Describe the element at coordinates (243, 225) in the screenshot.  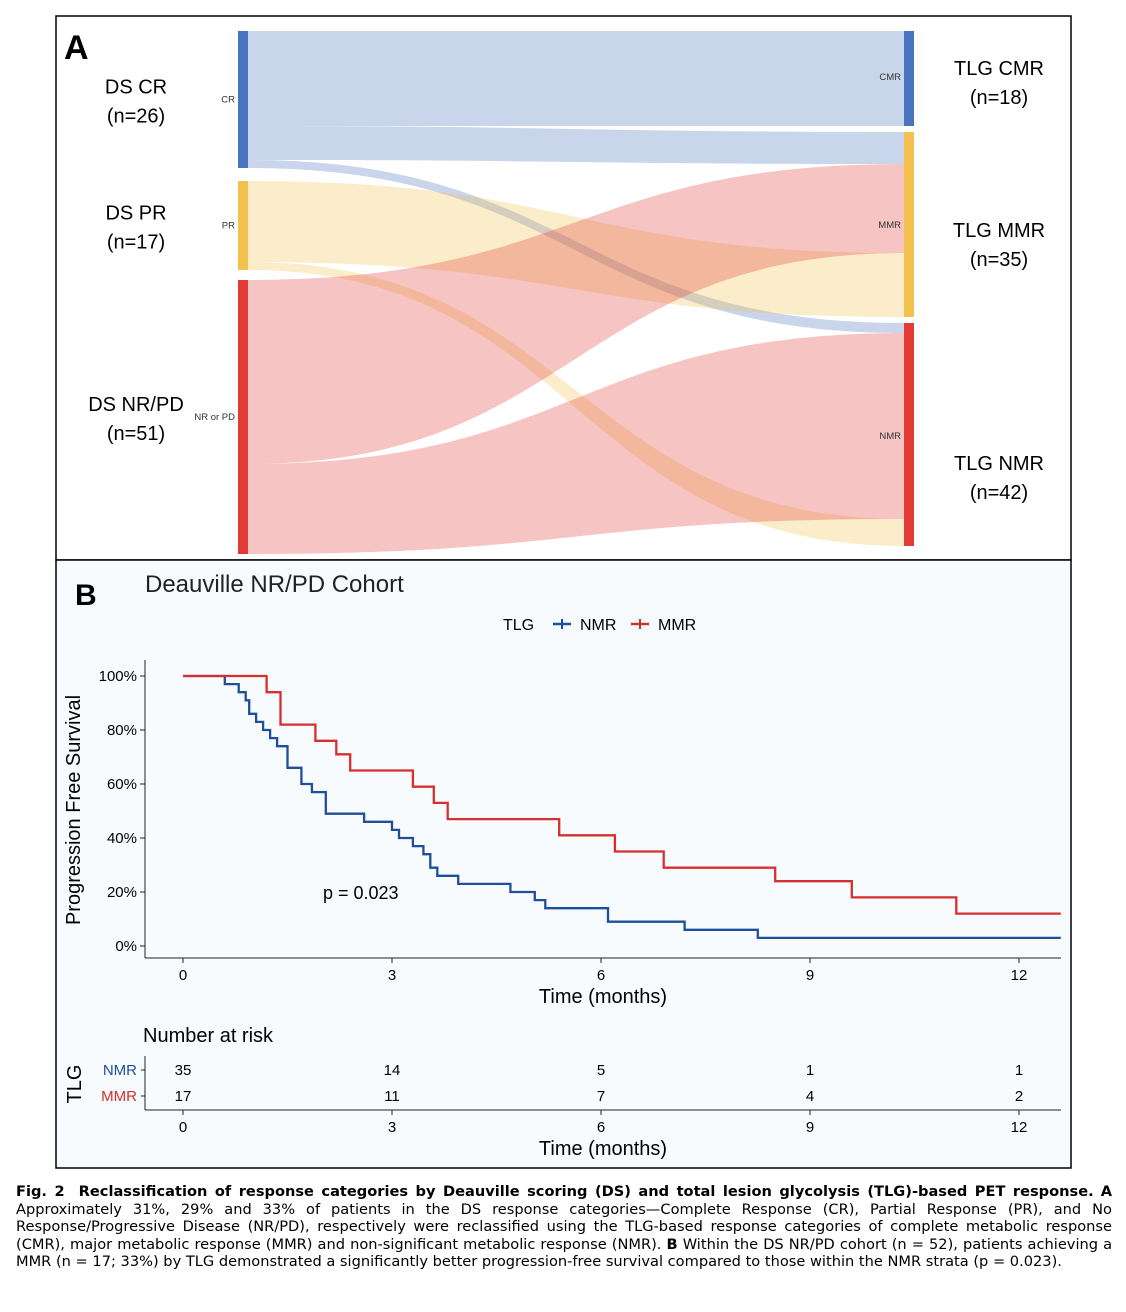
I see `node-left-pr` at that location.